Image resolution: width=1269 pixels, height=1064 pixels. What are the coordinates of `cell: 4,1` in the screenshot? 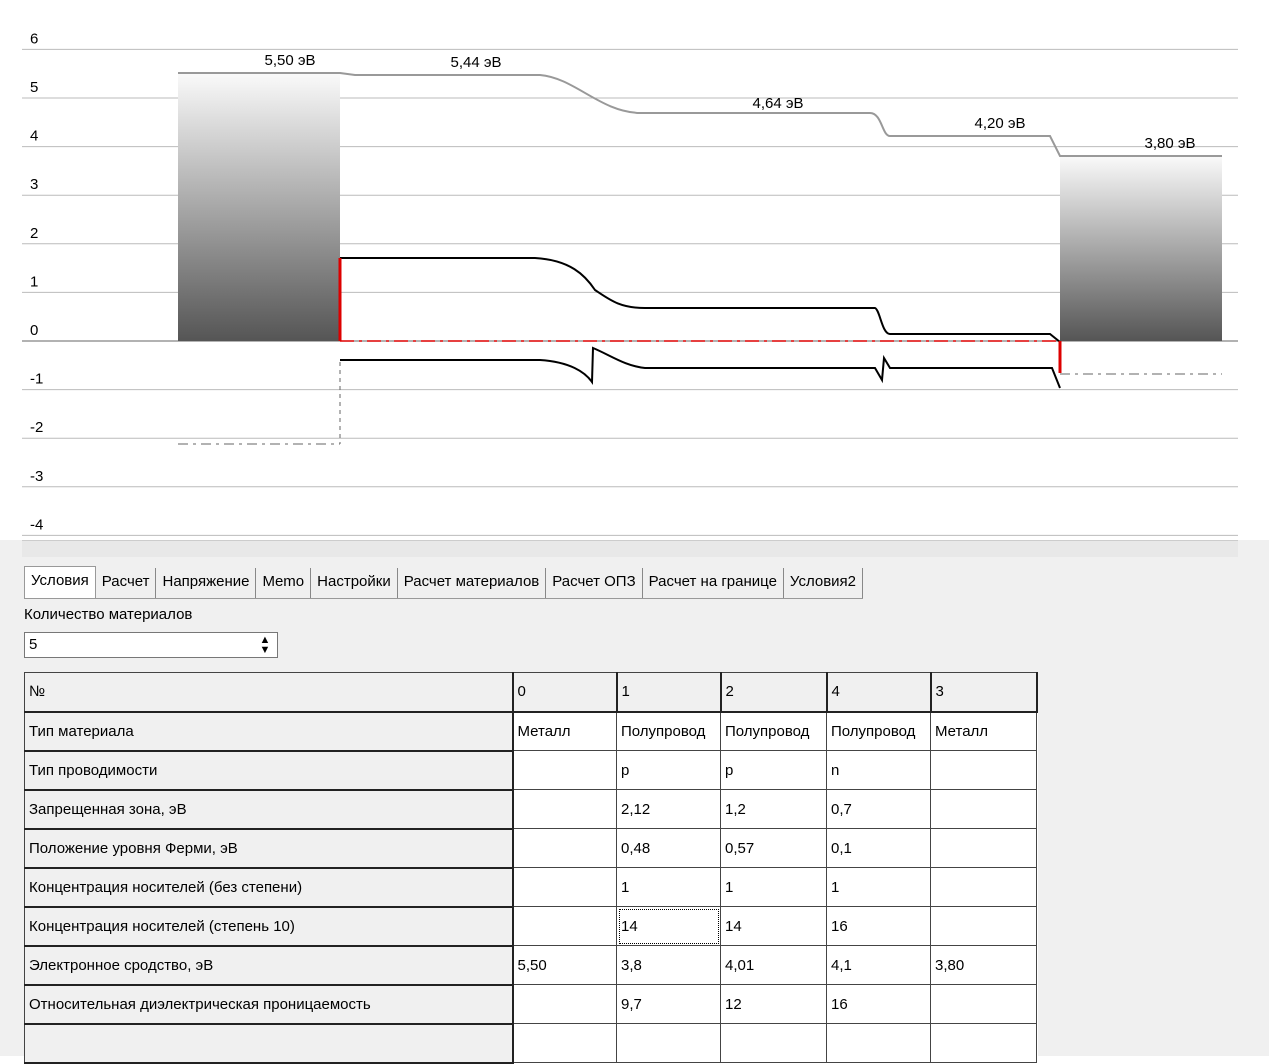 It's located at (878, 965).